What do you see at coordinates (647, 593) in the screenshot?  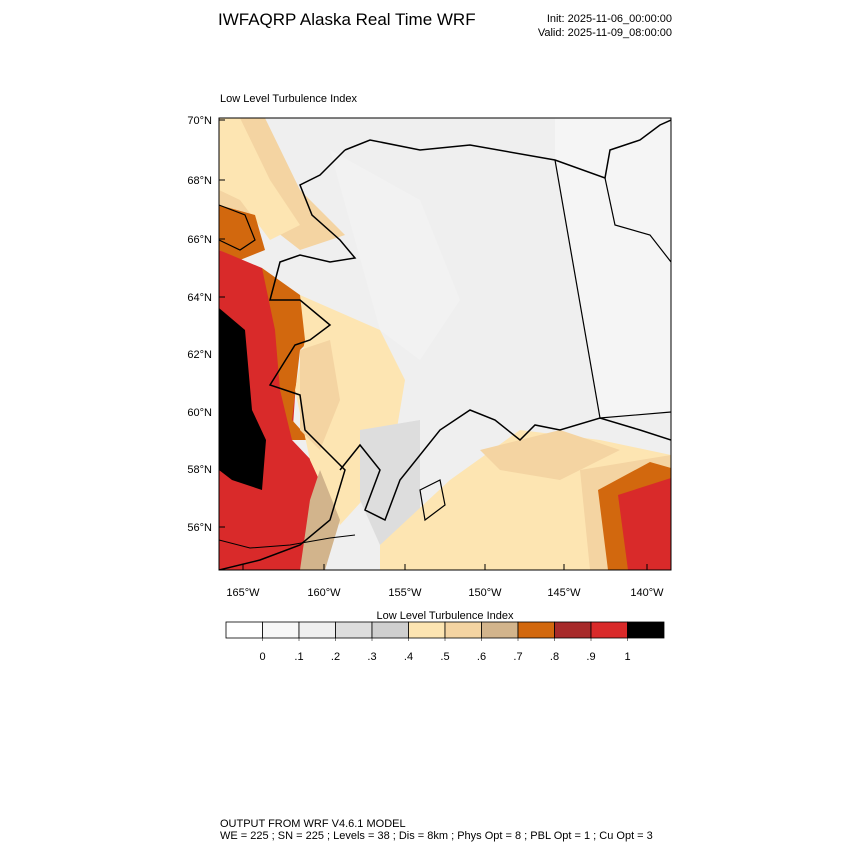 I see `lon-label: 140°W` at bounding box center [647, 593].